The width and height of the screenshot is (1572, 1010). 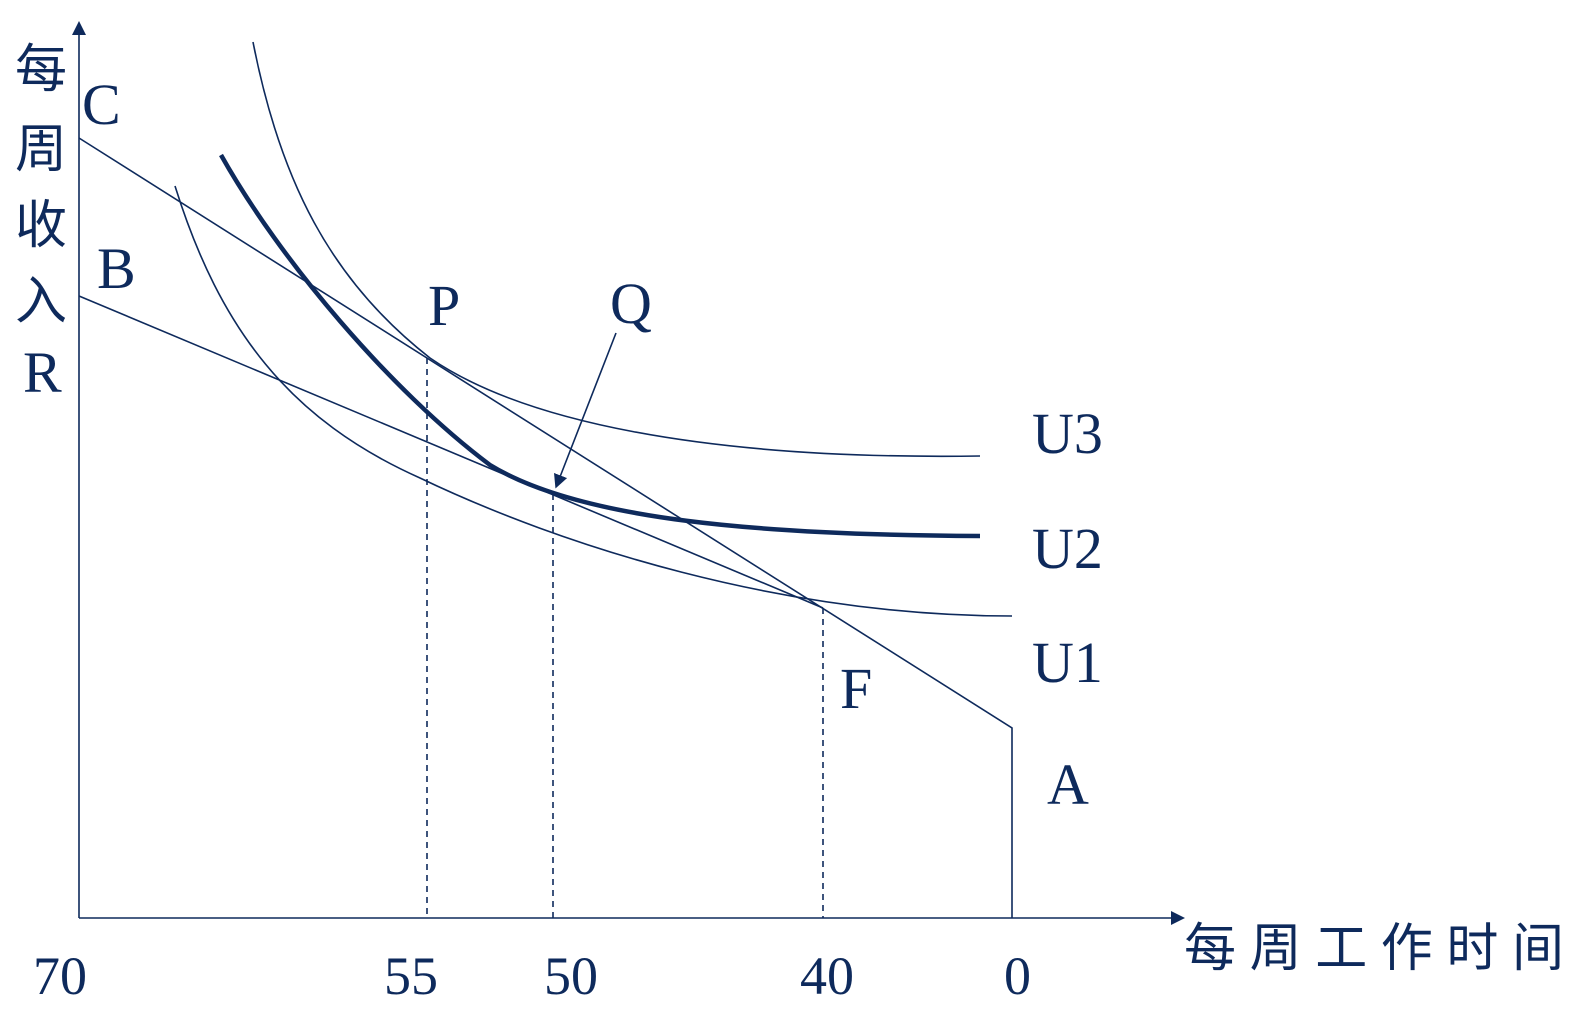 I want to click on y-axis-label-char-2: 周, so click(x=41, y=150).